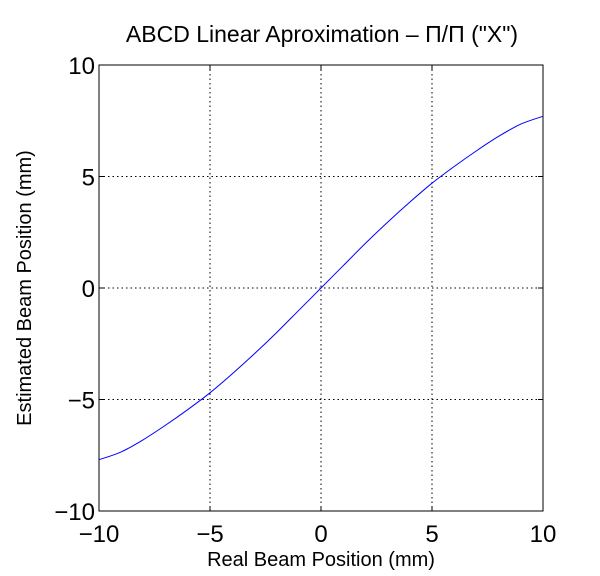 The height and width of the screenshot is (576, 600). What do you see at coordinates (431, 534) in the screenshot?
I see `x-tick-label: 5` at bounding box center [431, 534].